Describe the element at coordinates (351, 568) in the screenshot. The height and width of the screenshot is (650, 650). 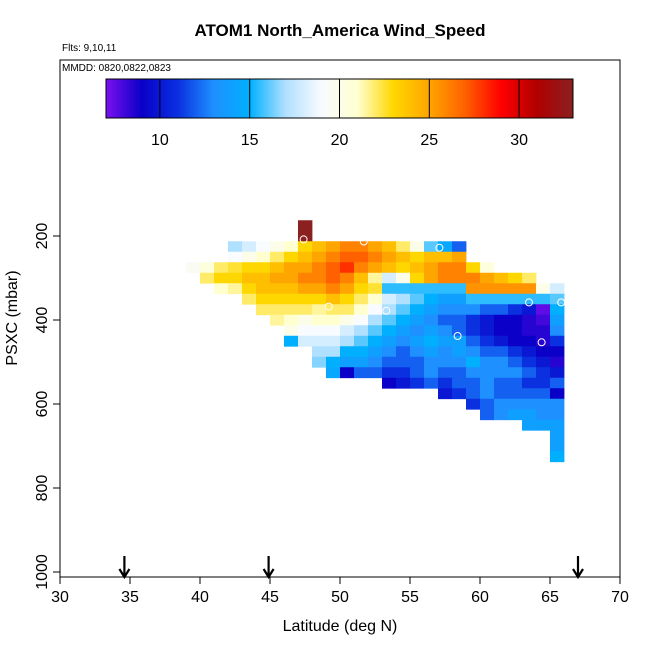
I see `flight-arrows` at that location.